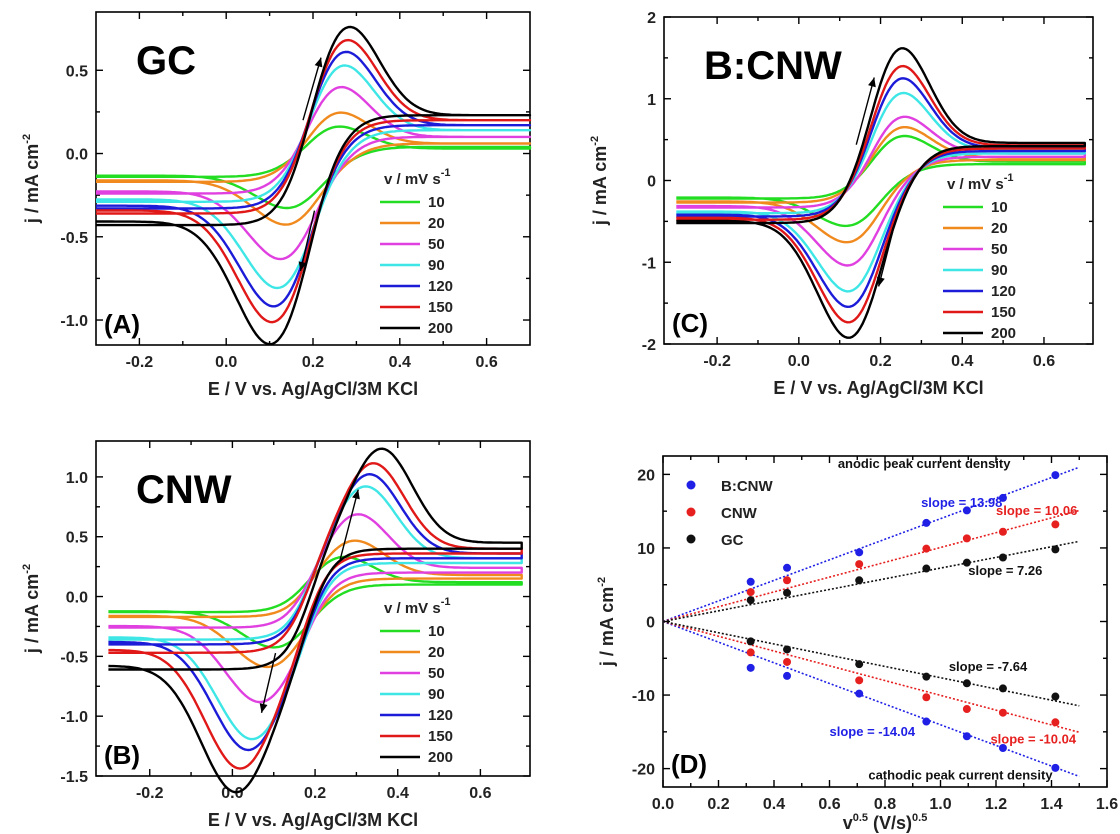 The height and width of the screenshot is (834, 1120). Describe the element at coordinates (400, 362) in the screenshot. I see `x-tick-label: 0.4` at that location.